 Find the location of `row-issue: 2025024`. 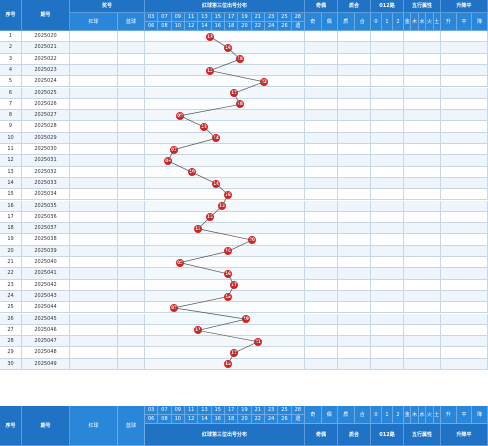

row-issue: 2025024 is located at coordinates (46, 82).